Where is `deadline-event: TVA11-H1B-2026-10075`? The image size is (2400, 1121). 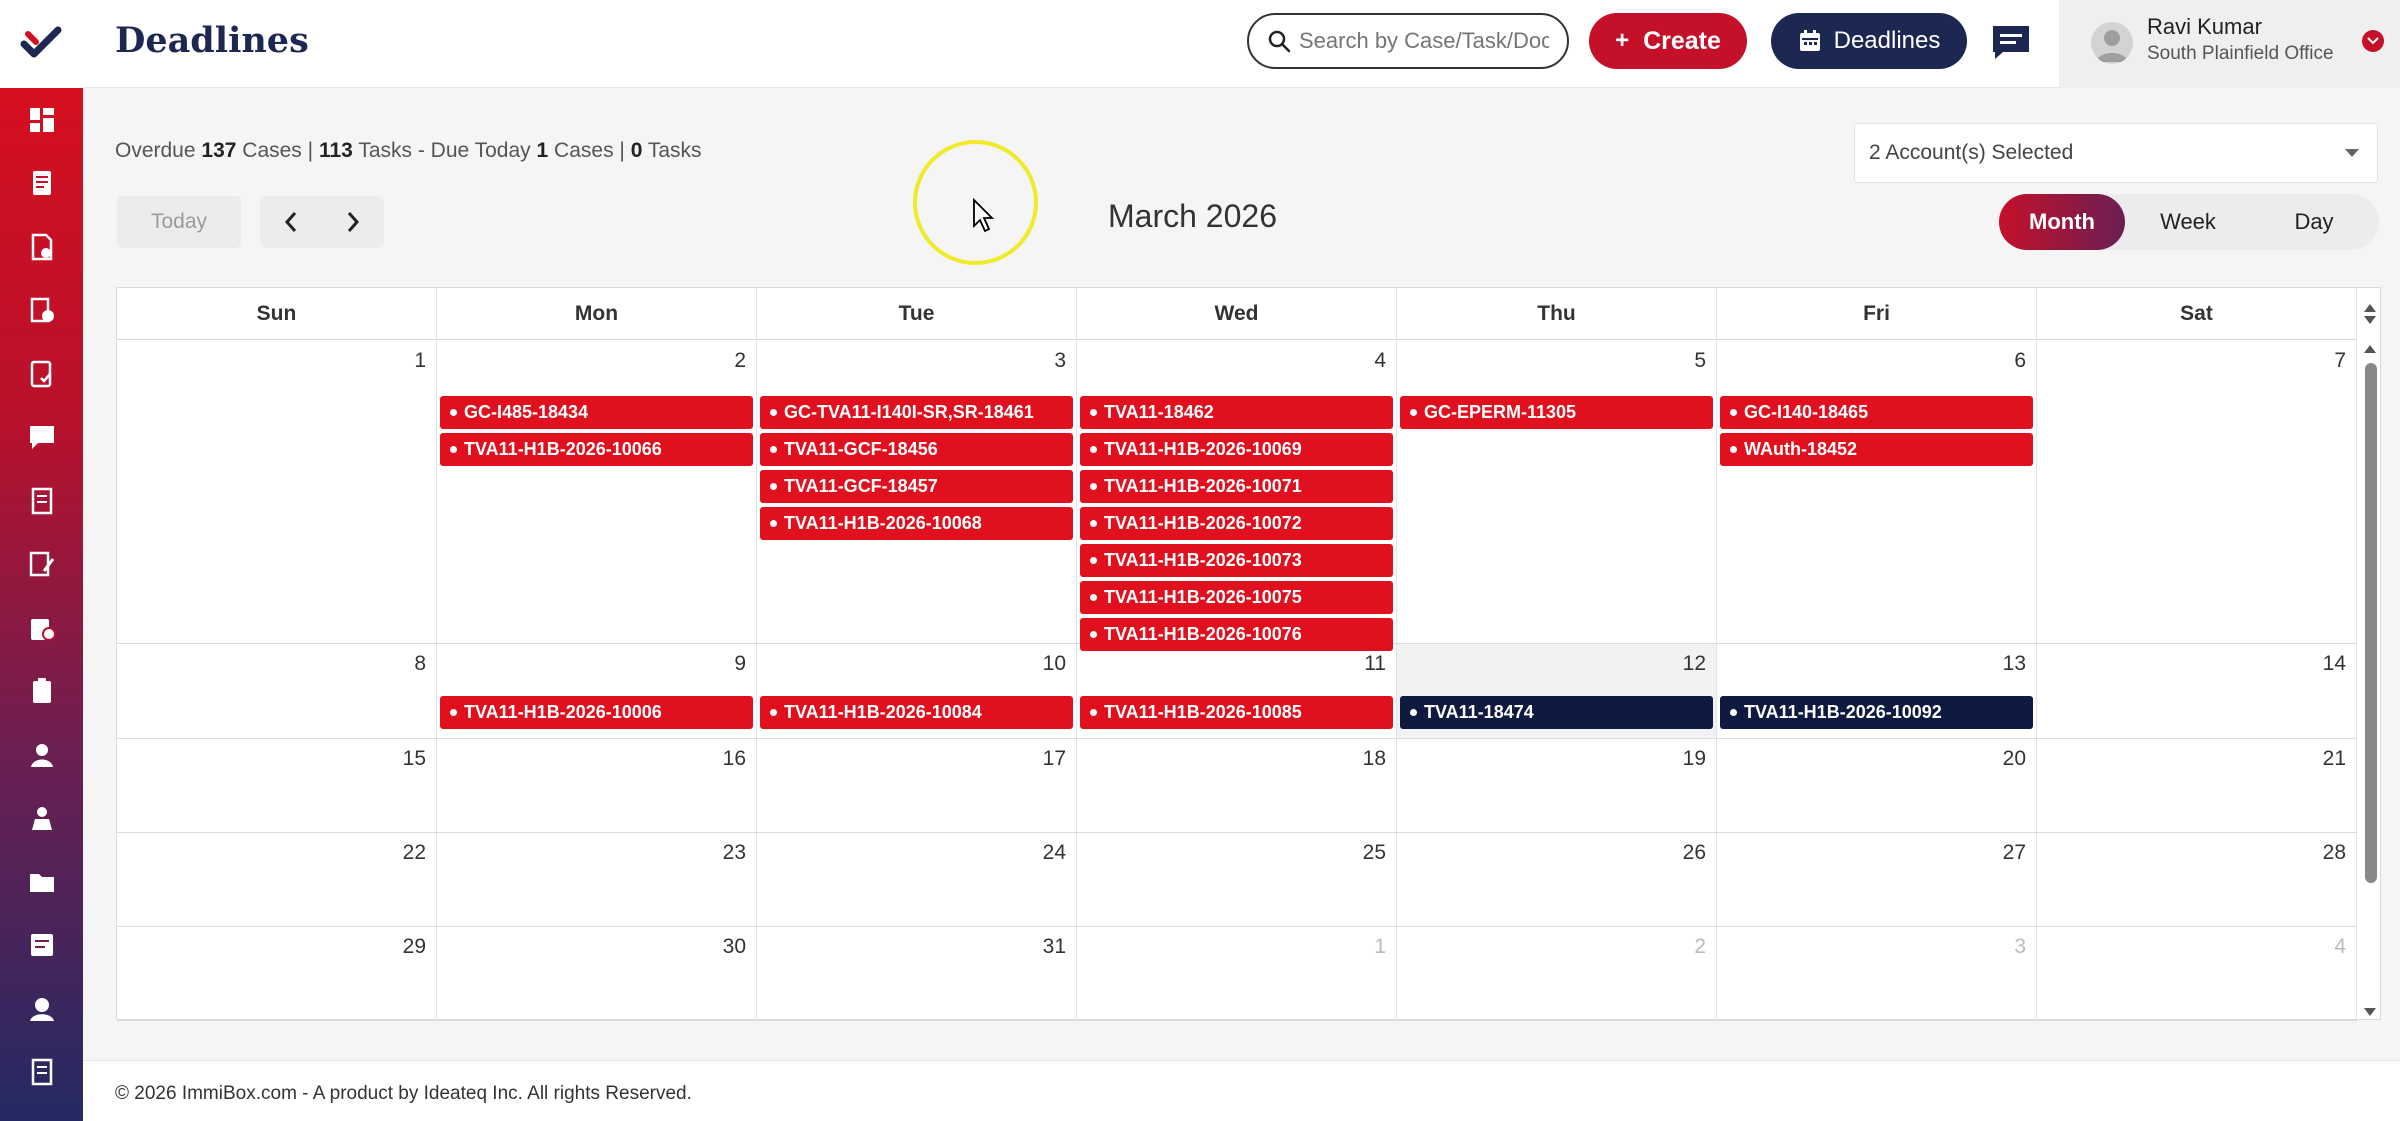
deadline-event: TVA11-H1B-2026-10075 is located at coordinates (1236, 597).